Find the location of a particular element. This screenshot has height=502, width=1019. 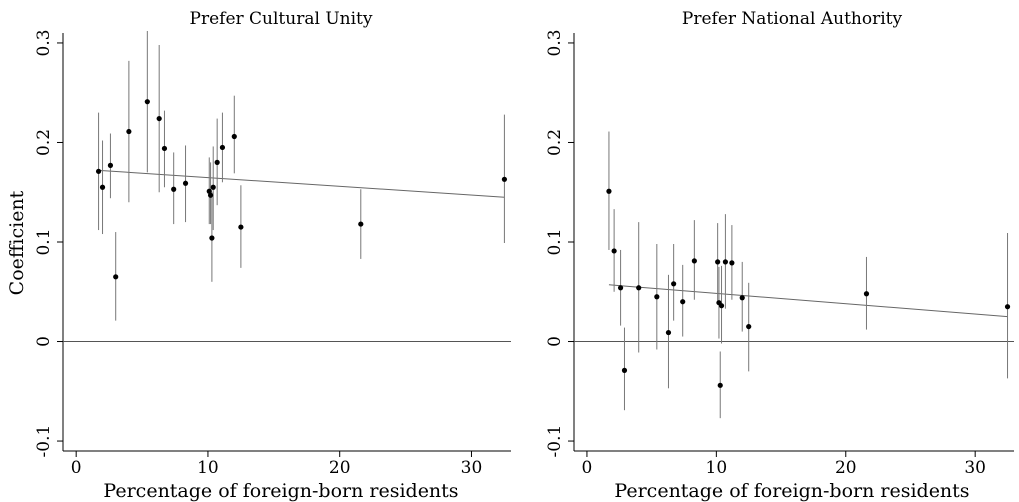

y-axis-label: Coefficient is located at coordinates (17, 242).